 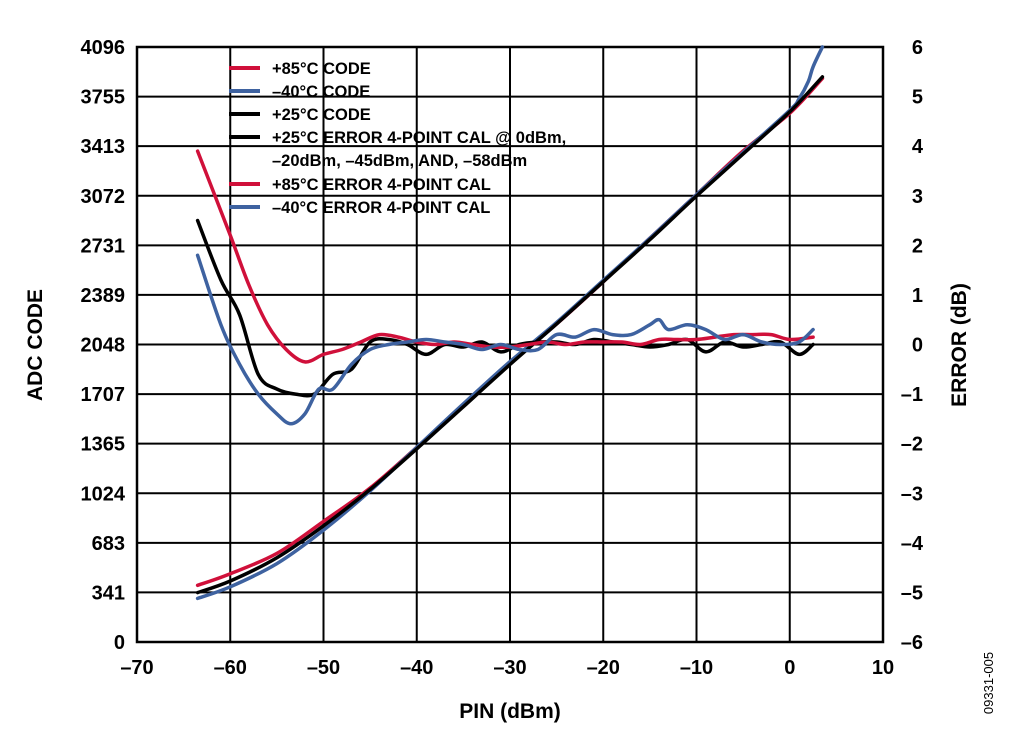 I want to click on legend-label: –40°C ERROR 4-POINT CAL, so click(x=381, y=208).